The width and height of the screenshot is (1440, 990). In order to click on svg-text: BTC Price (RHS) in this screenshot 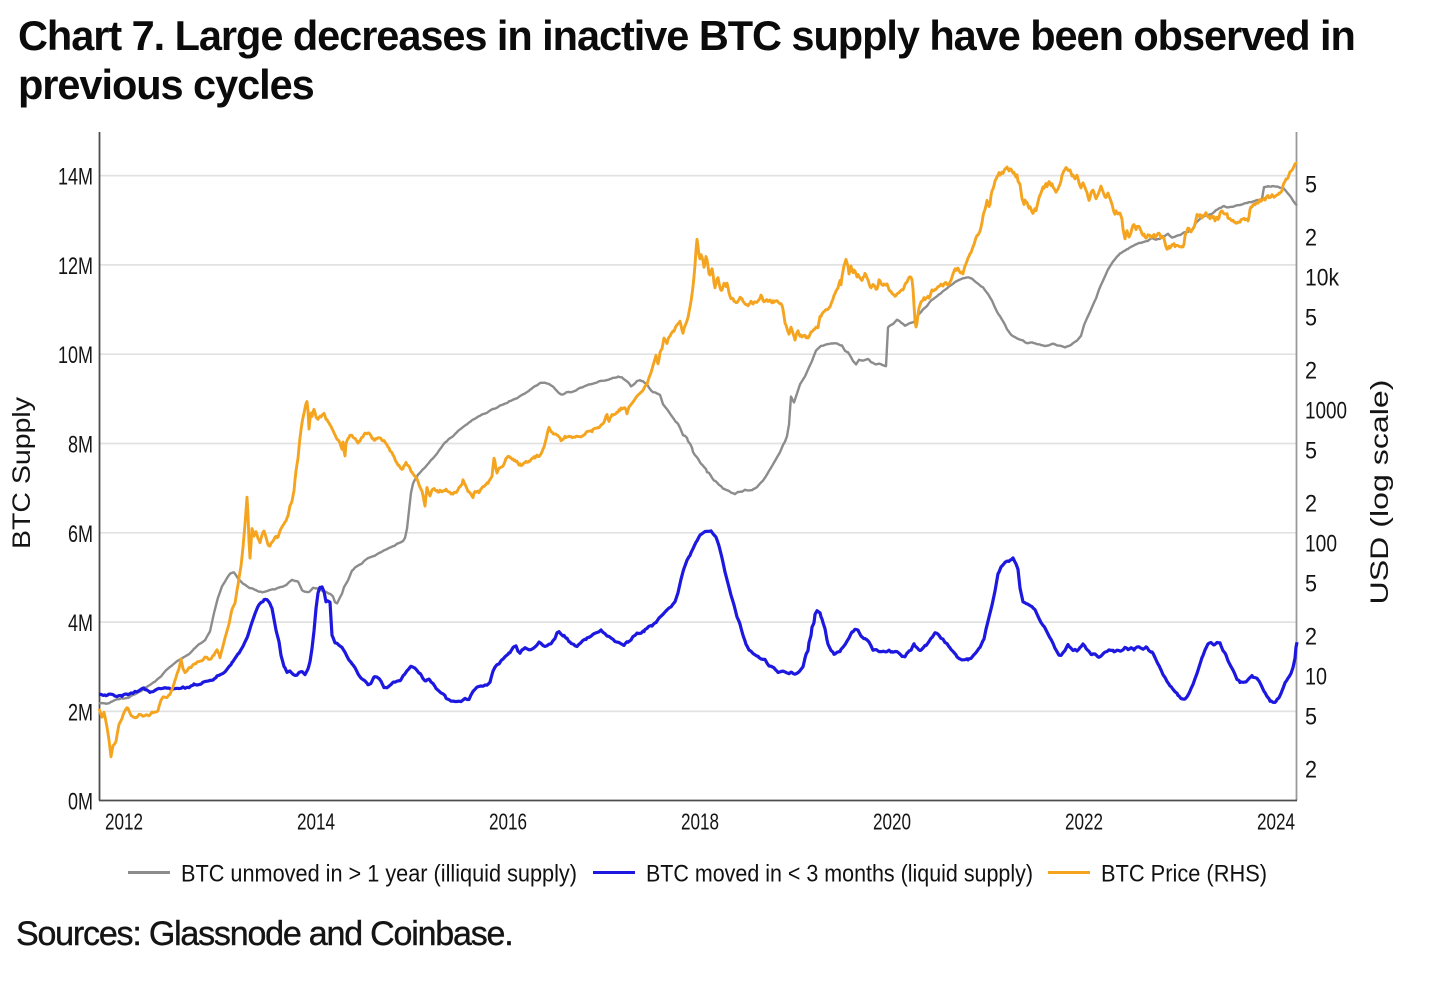, I will do `click(1184, 874)`.